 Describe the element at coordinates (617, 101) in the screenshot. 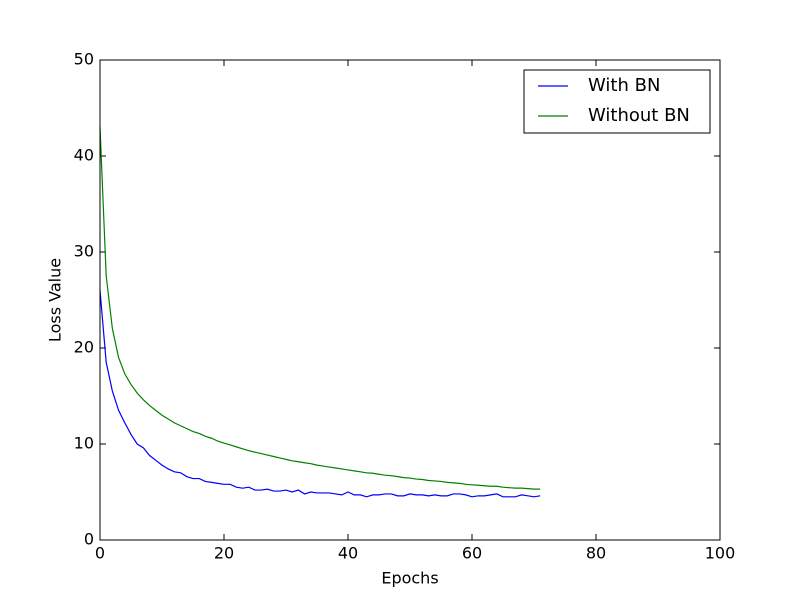

I see `legend-box` at that location.